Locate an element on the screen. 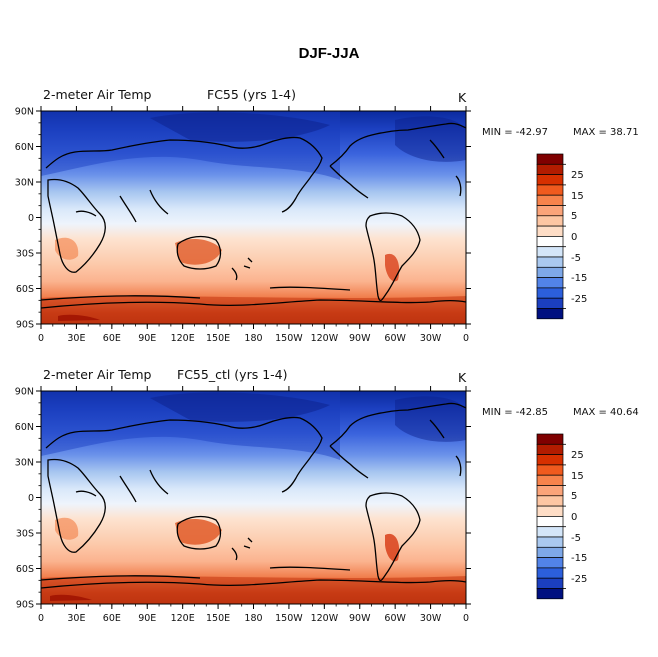 The width and height of the screenshot is (658, 657). colorbar-2-labels: 25 15 5 0 -5 -15 -25 is located at coordinates (579, 517).